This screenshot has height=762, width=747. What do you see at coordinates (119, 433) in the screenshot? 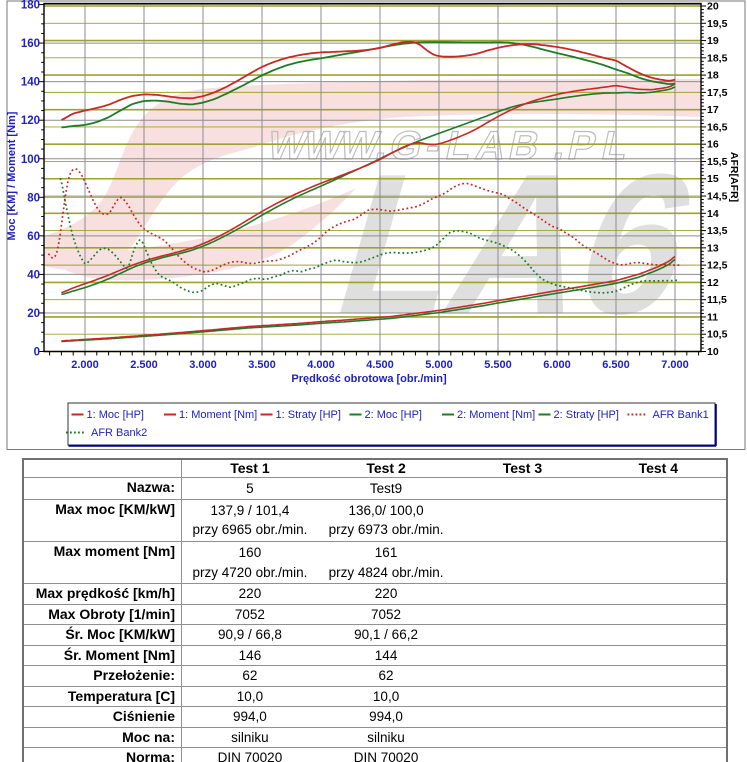
I see `svg-text: AFR Bank2` at bounding box center [119, 433].